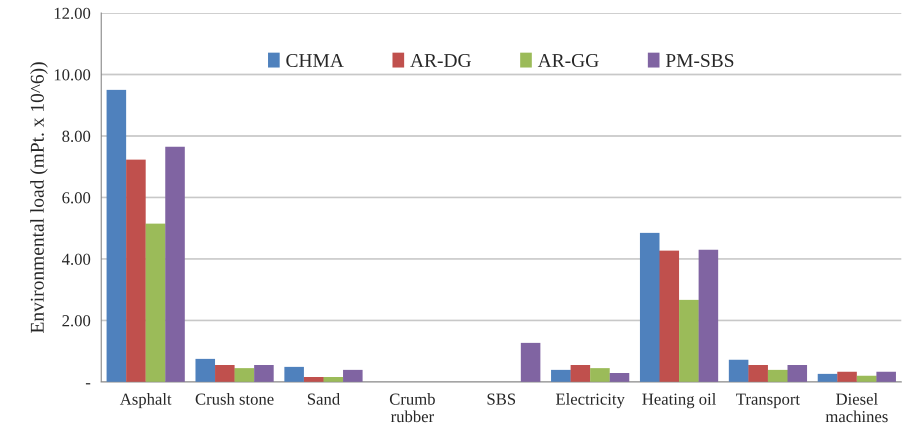 The image size is (904, 434). I want to click on y-tick-label: 12.00, so click(72, 14).